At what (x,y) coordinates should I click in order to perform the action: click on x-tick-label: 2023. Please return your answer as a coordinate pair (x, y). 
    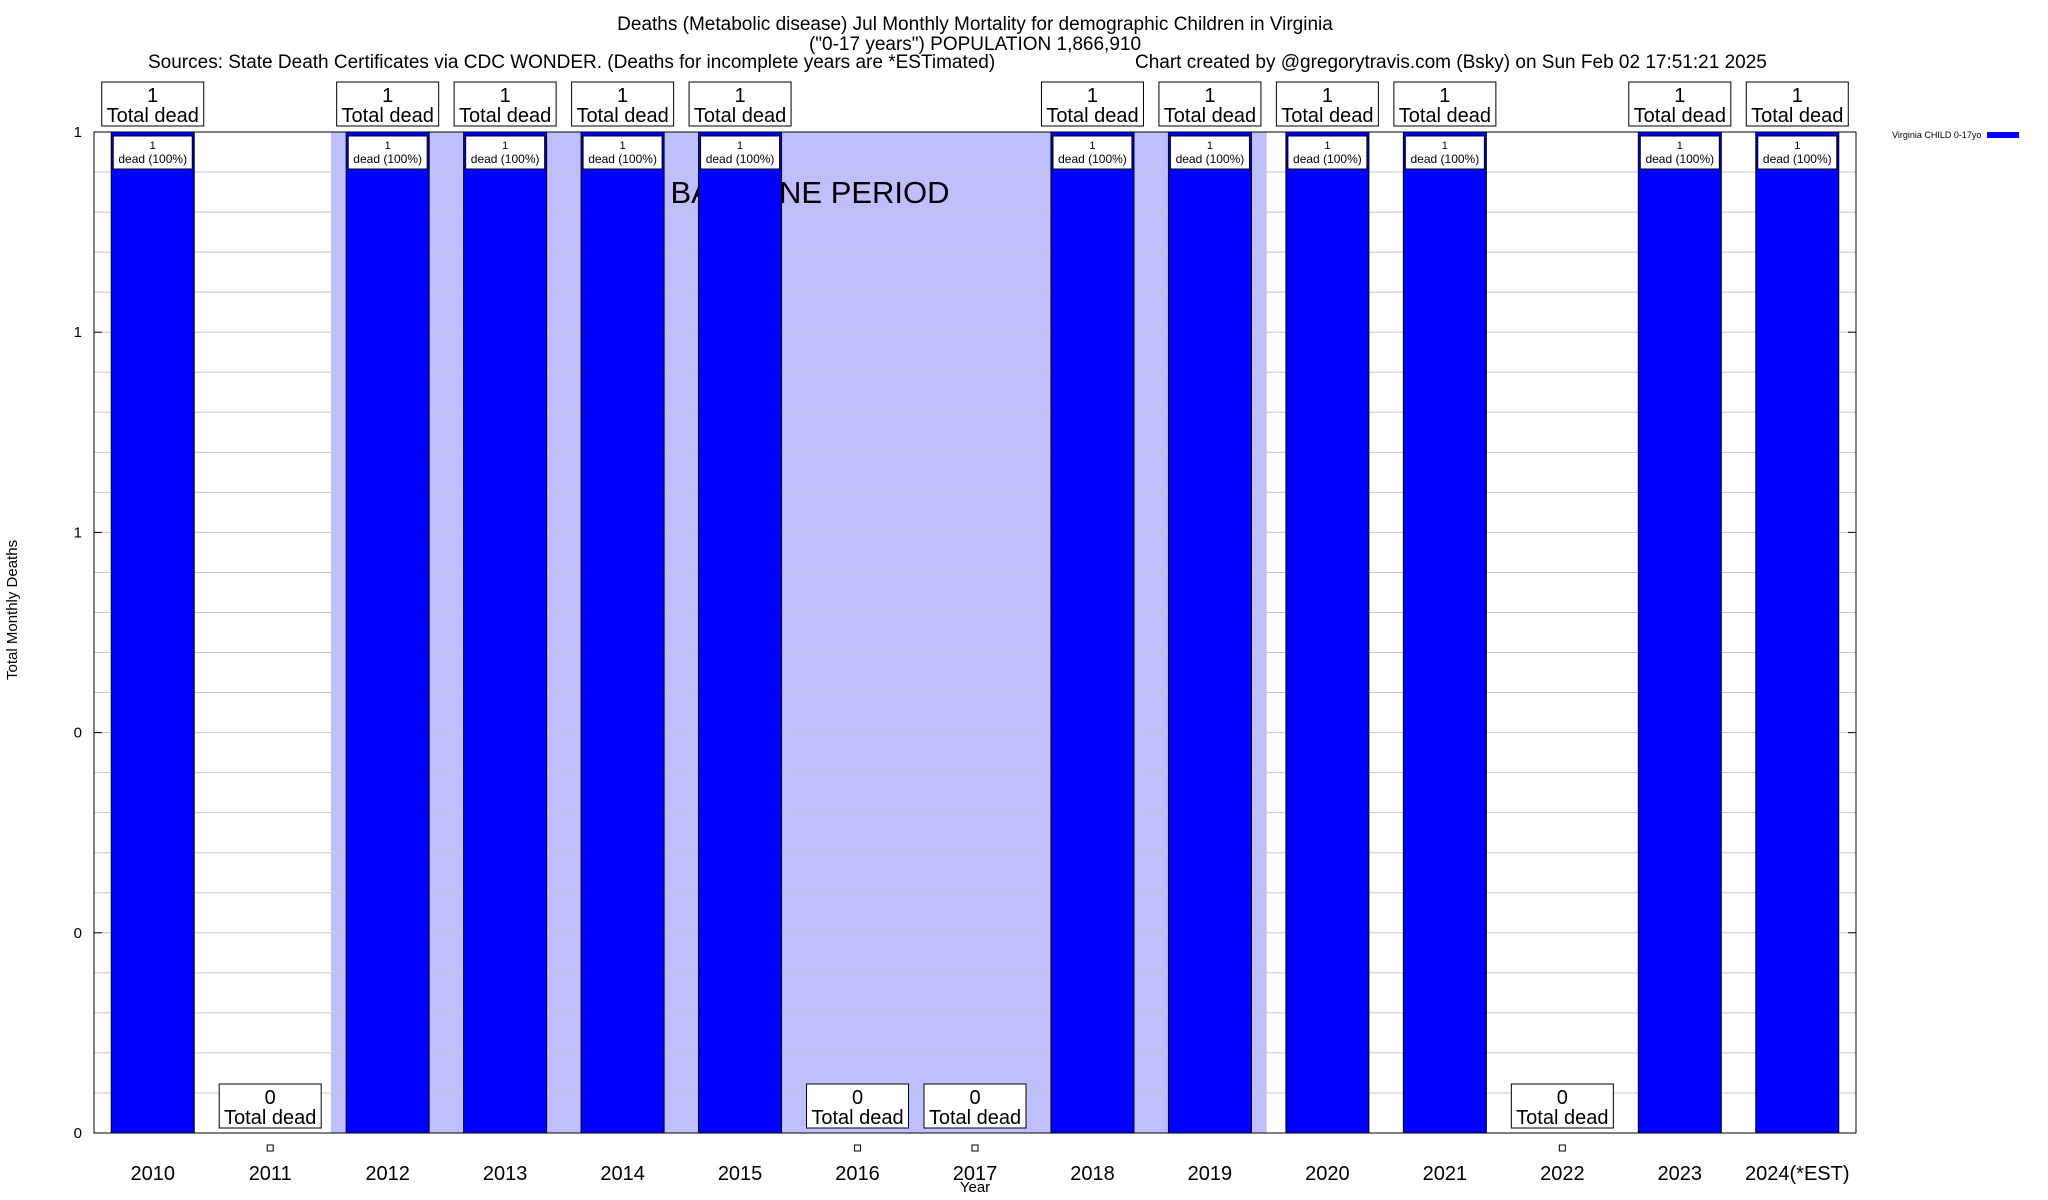
    Looking at the image, I should click on (1680, 1174).